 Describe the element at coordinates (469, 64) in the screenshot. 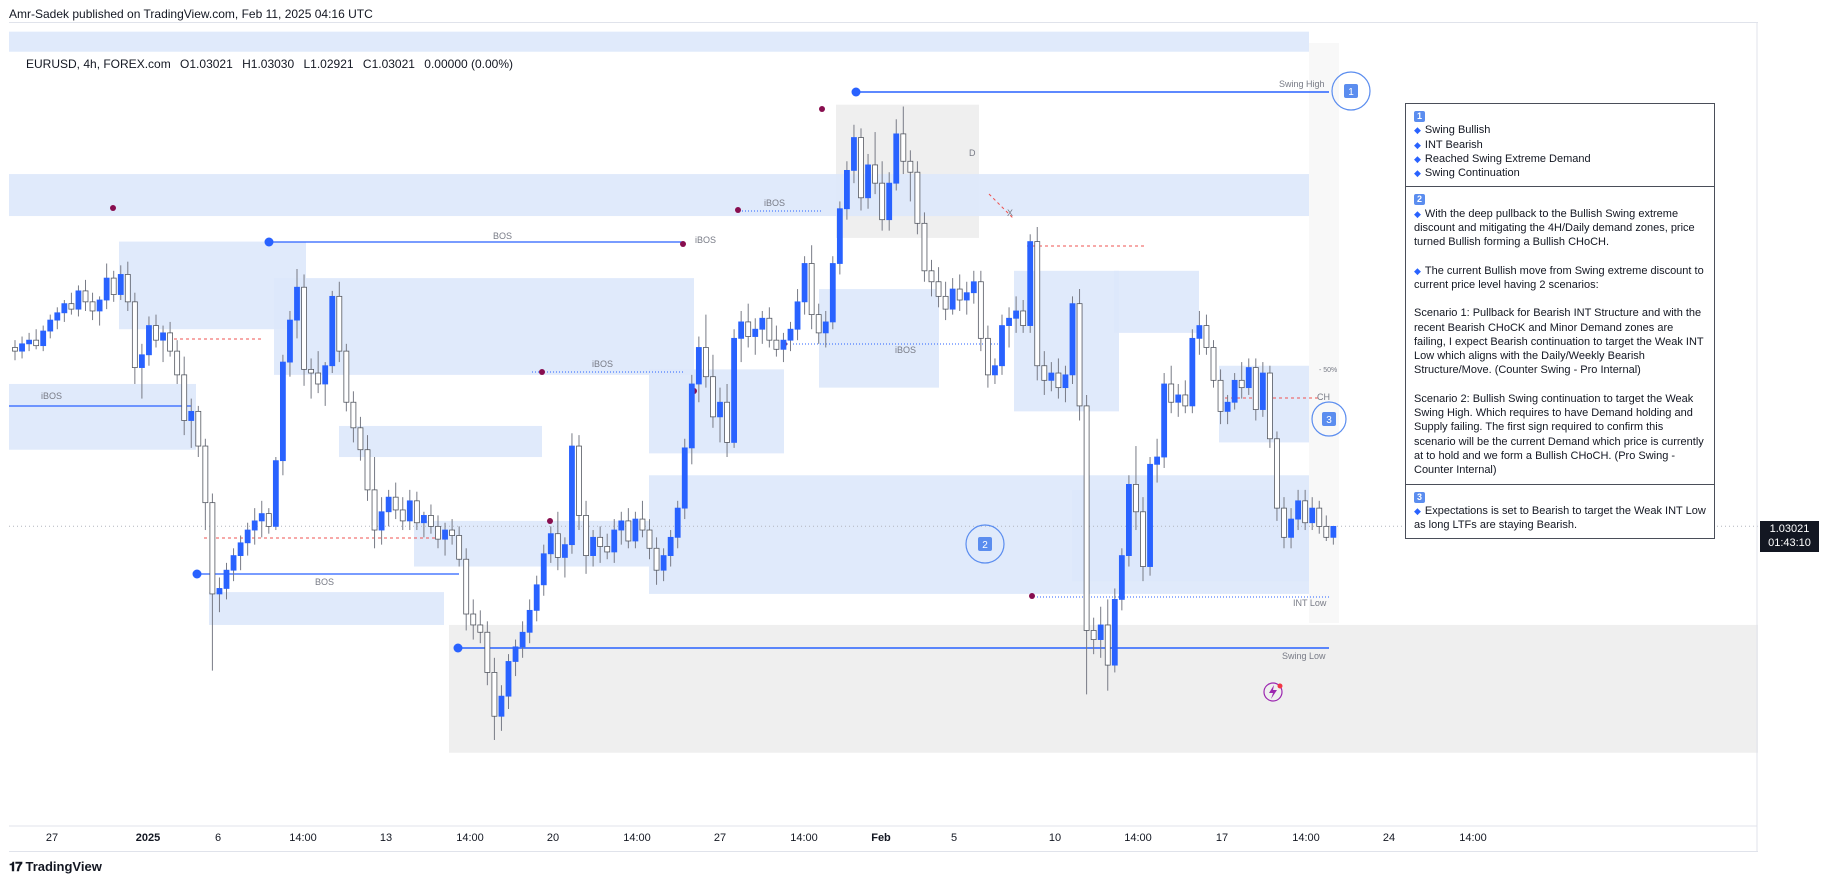

I see `legend-change: 0.00000 (0.00%)` at that location.